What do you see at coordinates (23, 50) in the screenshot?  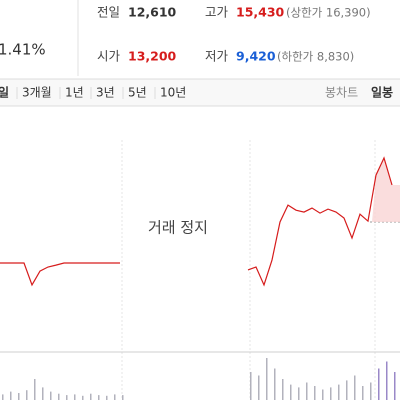 I see `change-rate: 1.41%` at bounding box center [23, 50].